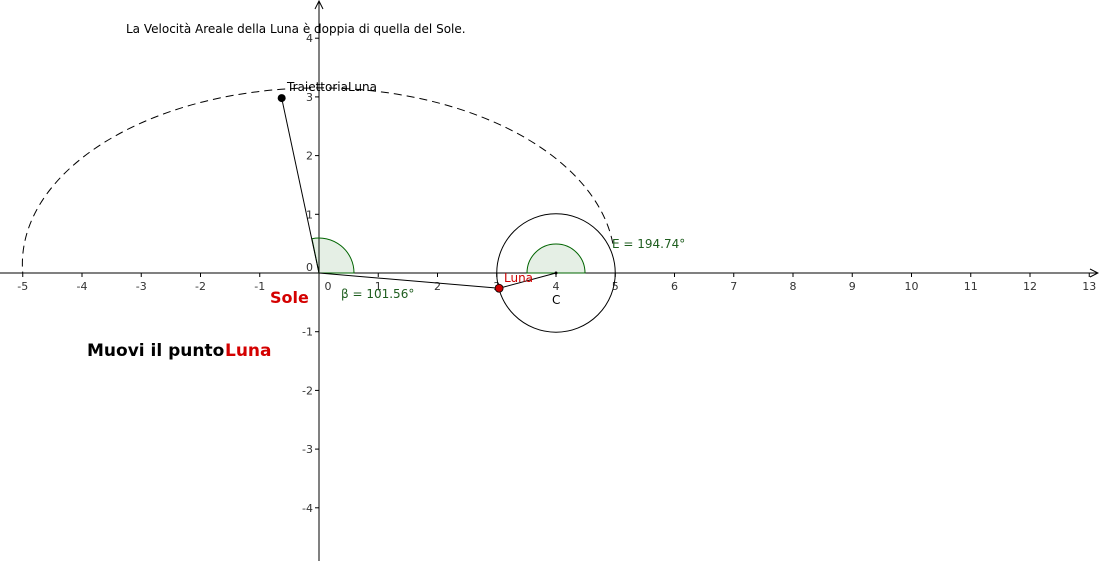 This screenshot has height=561, width=1099. Describe the element at coordinates (319, 5) in the screenshot. I see `y-axis-arrow` at that location.